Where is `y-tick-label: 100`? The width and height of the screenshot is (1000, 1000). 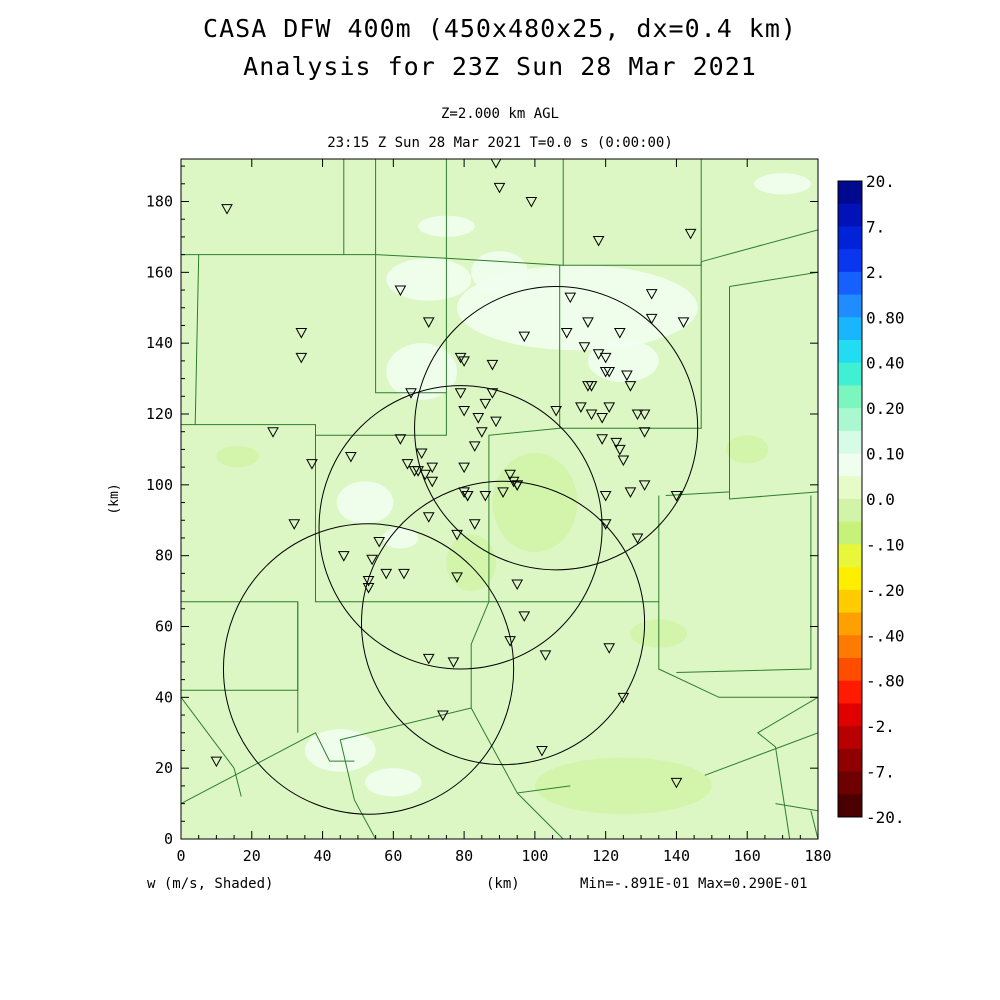 y-tick-label: 100 is located at coordinates (159, 485).